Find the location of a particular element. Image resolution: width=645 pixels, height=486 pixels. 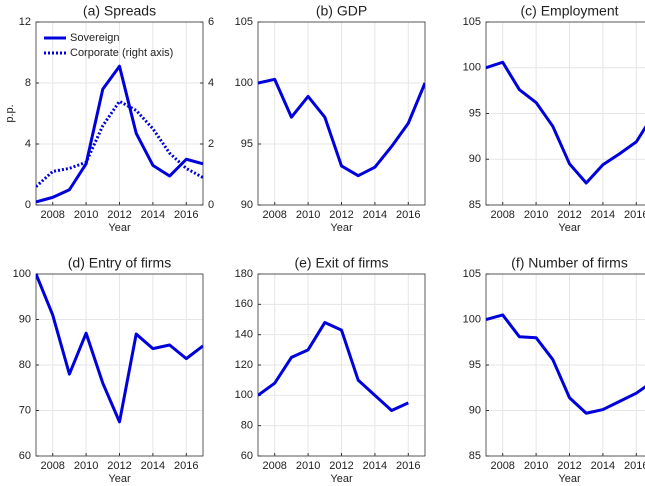

y2-tick-label: 2 is located at coordinates (211, 144).